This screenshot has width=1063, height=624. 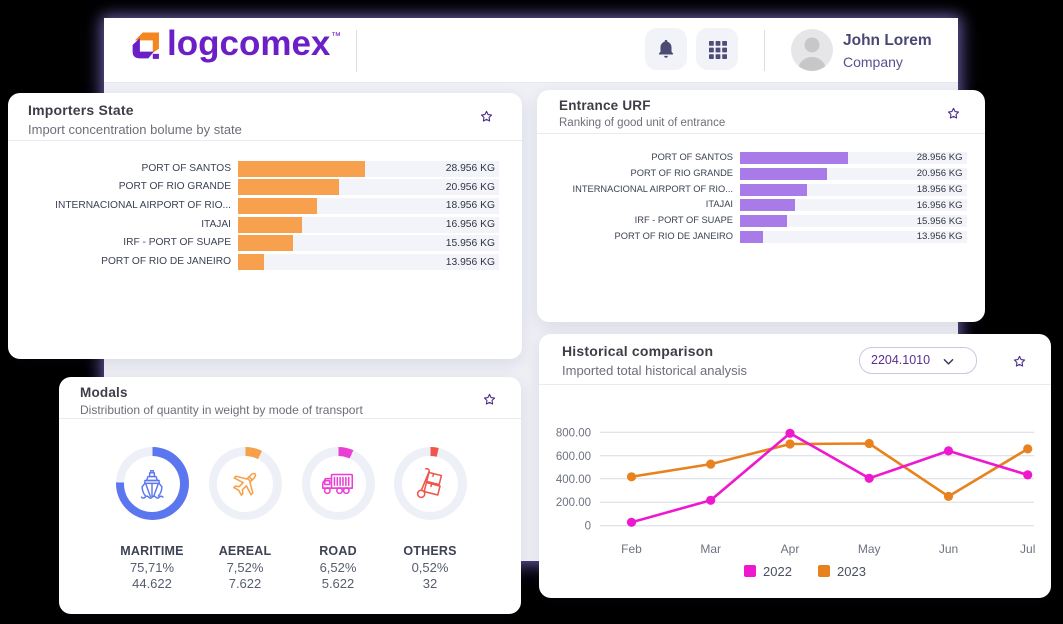 I want to click on svg-text: Jun, so click(x=948, y=549).